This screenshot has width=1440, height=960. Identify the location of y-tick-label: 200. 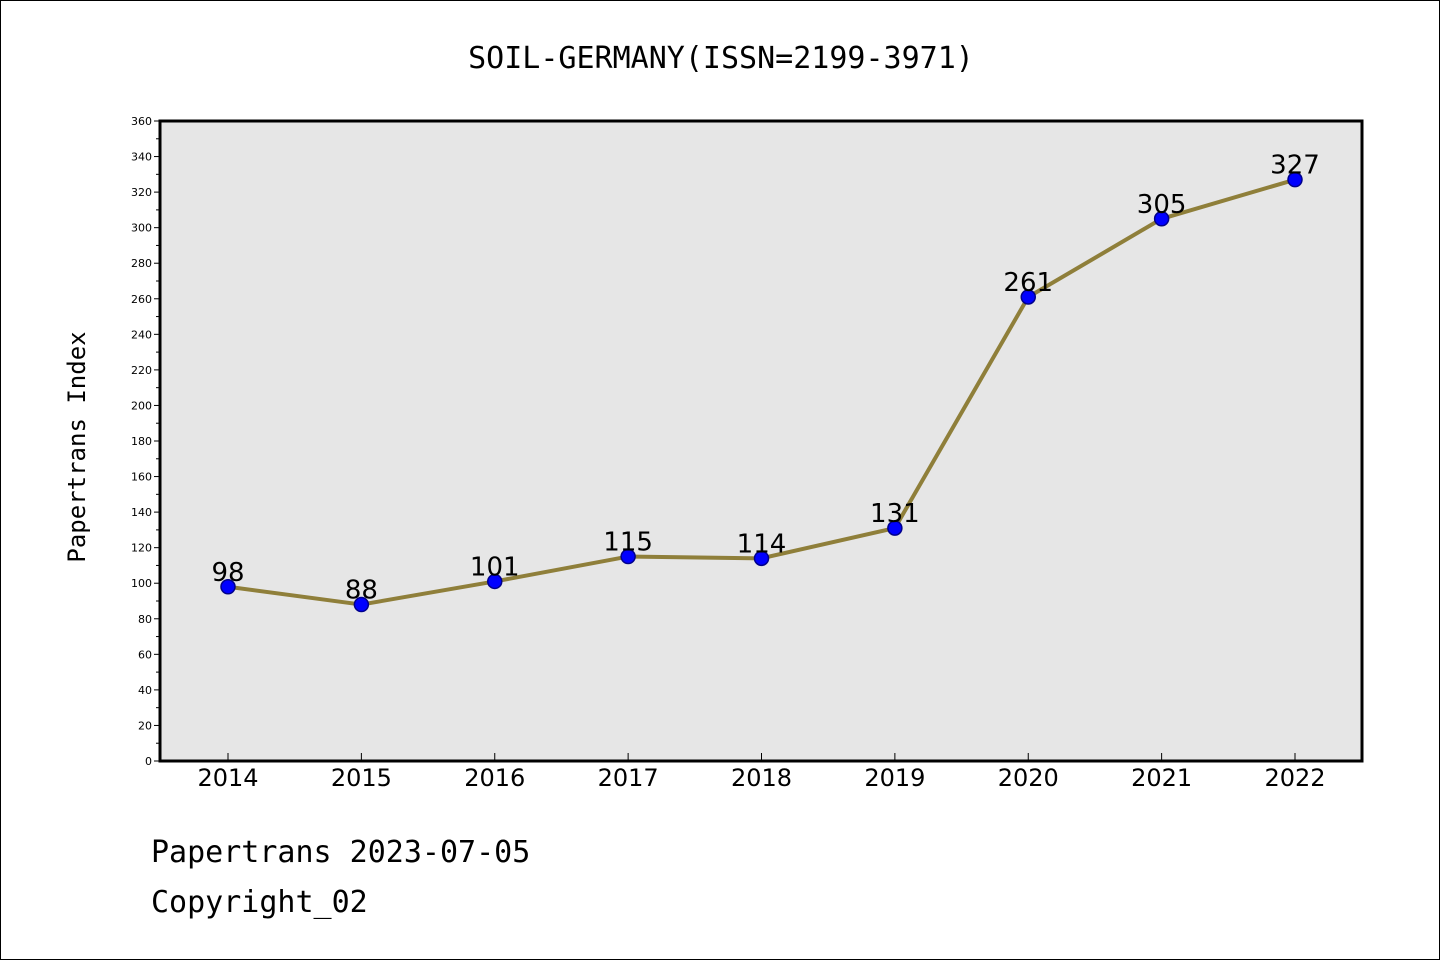
(141, 405).